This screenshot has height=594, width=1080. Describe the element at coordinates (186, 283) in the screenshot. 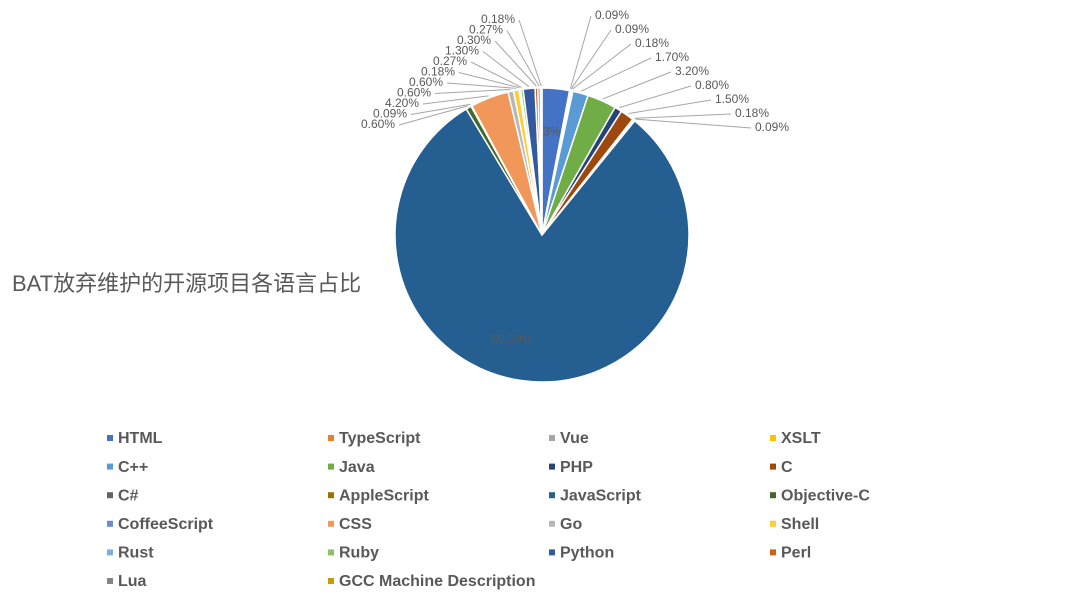

I see `chart-title: BAT放弃维护的开源项目各语言占比` at that location.